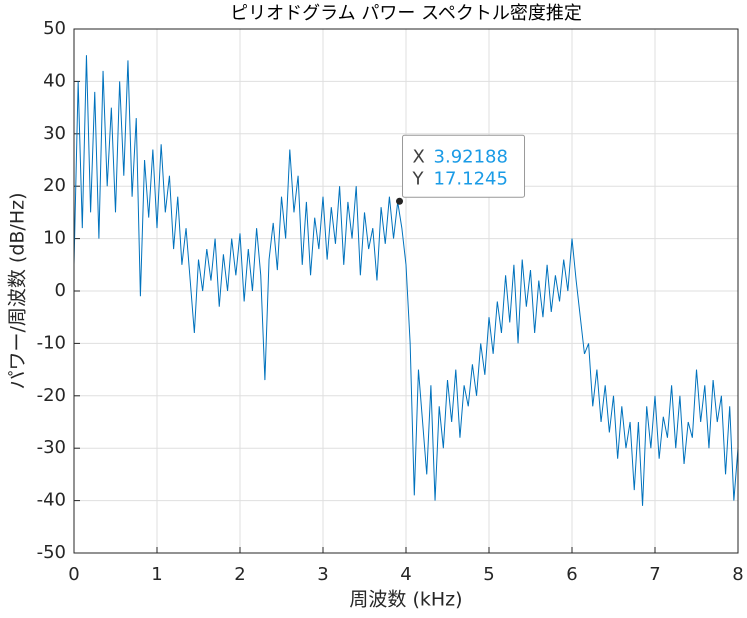  What do you see at coordinates (654, 574) in the screenshot?
I see `x-tick-label: 7` at bounding box center [654, 574].